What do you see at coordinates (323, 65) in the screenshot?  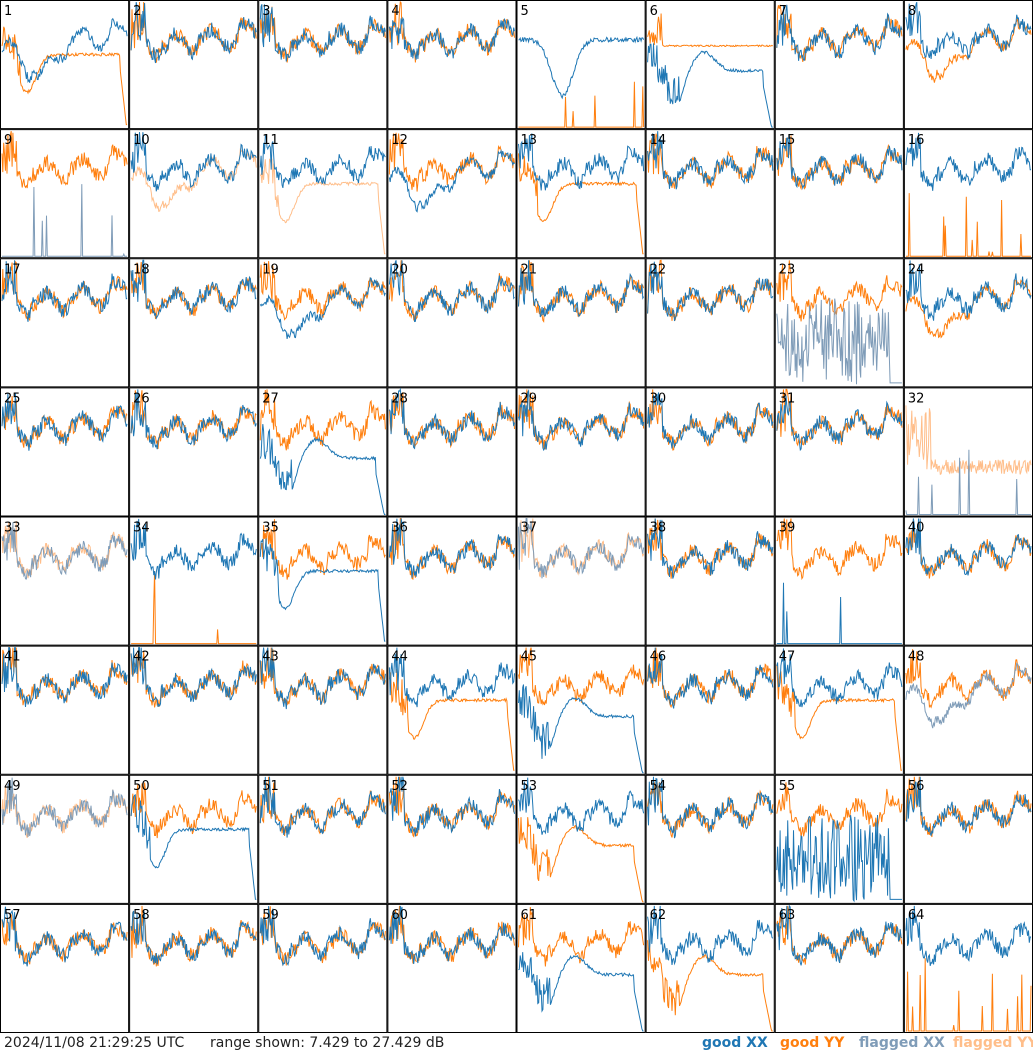 I see `tile-3: 3` at bounding box center [323, 65].